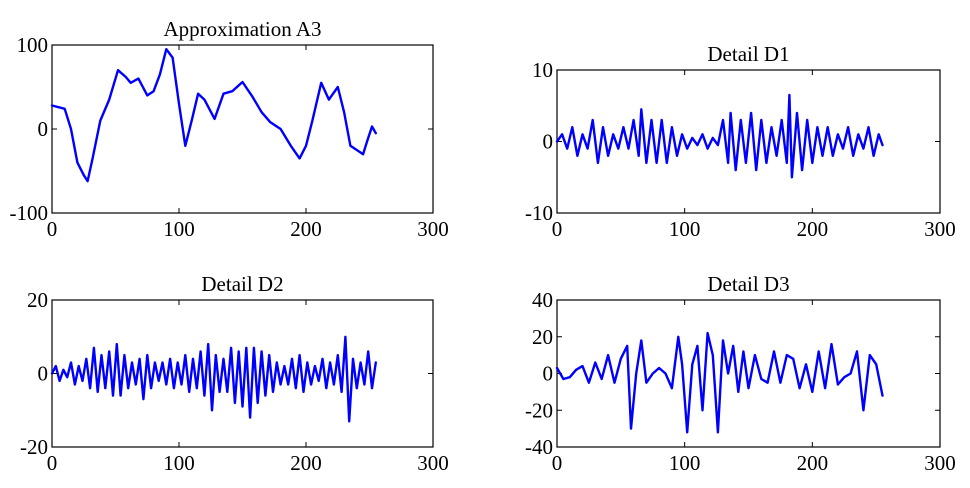 The height and width of the screenshot is (488, 970). Describe the element at coordinates (748, 284) in the screenshot. I see `subplot-title: Detail D3` at that location.